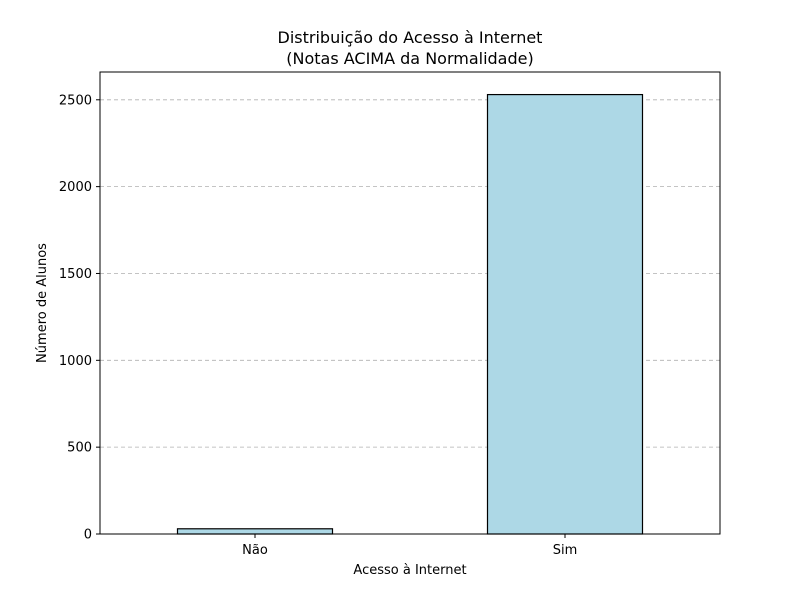 Image resolution: width=800 pixels, height=600 pixels. What do you see at coordinates (75, 100) in the screenshot?
I see `y-tick-label: 2500` at bounding box center [75, 100].